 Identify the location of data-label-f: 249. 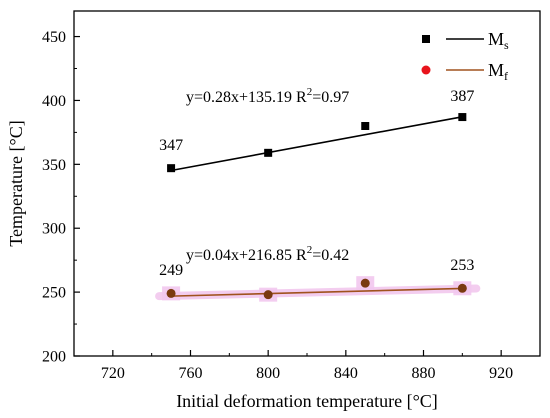
(171, 270).